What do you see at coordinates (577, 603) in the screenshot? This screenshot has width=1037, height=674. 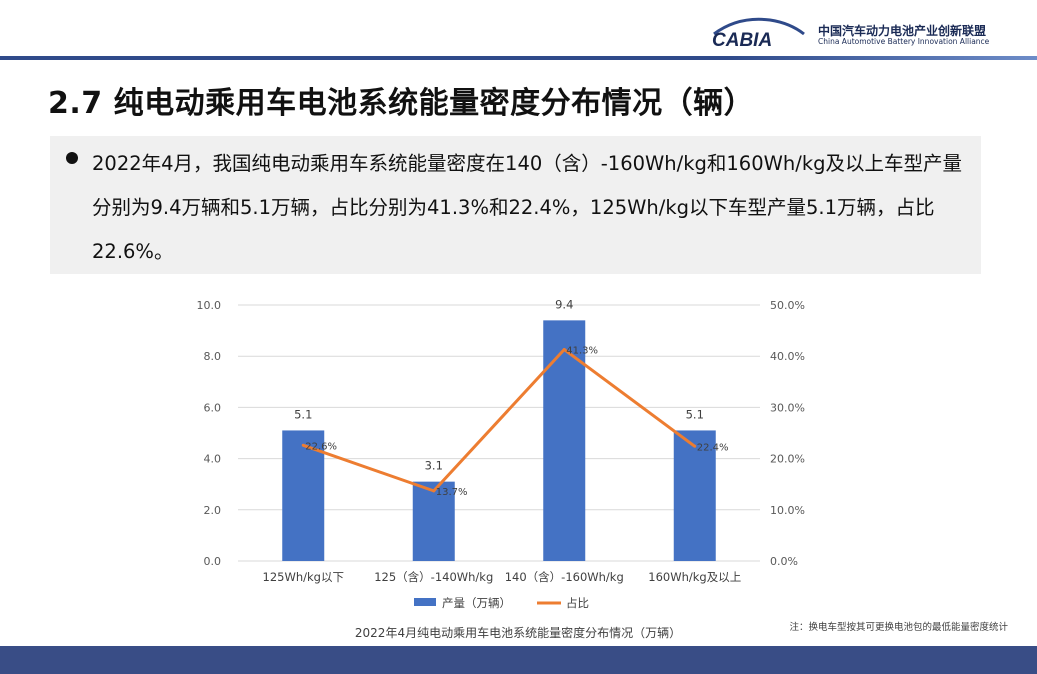 I see `legend-label-line: 占比` at bounding box center [577, 603].